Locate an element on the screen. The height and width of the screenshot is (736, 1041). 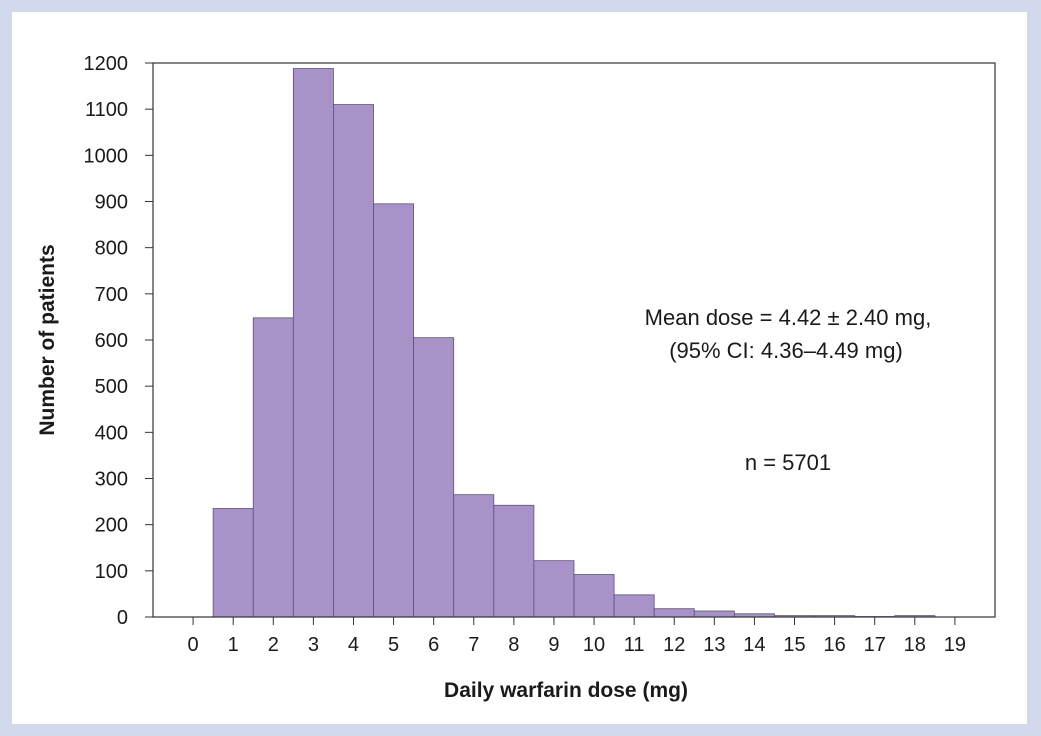
annotation-mean-dose: Mean dose = 4.42 ± 2.40 mg, is located at coordinates (788, 317).